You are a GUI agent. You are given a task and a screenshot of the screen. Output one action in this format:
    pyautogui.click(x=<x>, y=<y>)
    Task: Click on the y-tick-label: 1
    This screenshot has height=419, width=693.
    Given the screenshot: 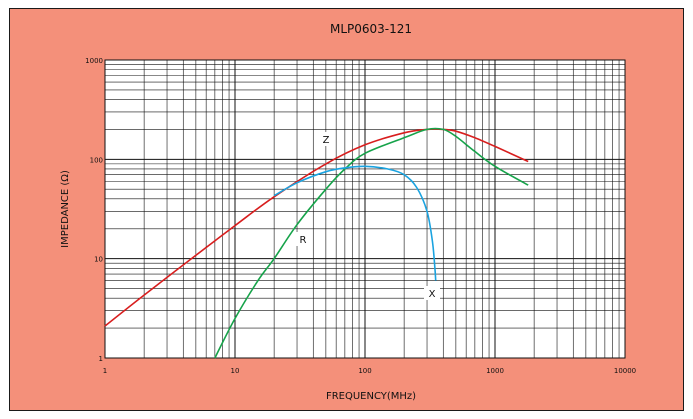 What is the action you would take?
    pyautogui.click(x=101, y=359)
    